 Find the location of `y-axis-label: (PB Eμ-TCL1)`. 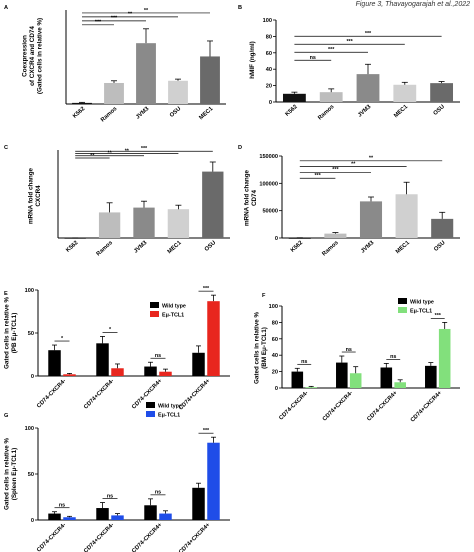

y-axis-label: (PB Eμ-TCL1) is located at coordinates (14, 333).